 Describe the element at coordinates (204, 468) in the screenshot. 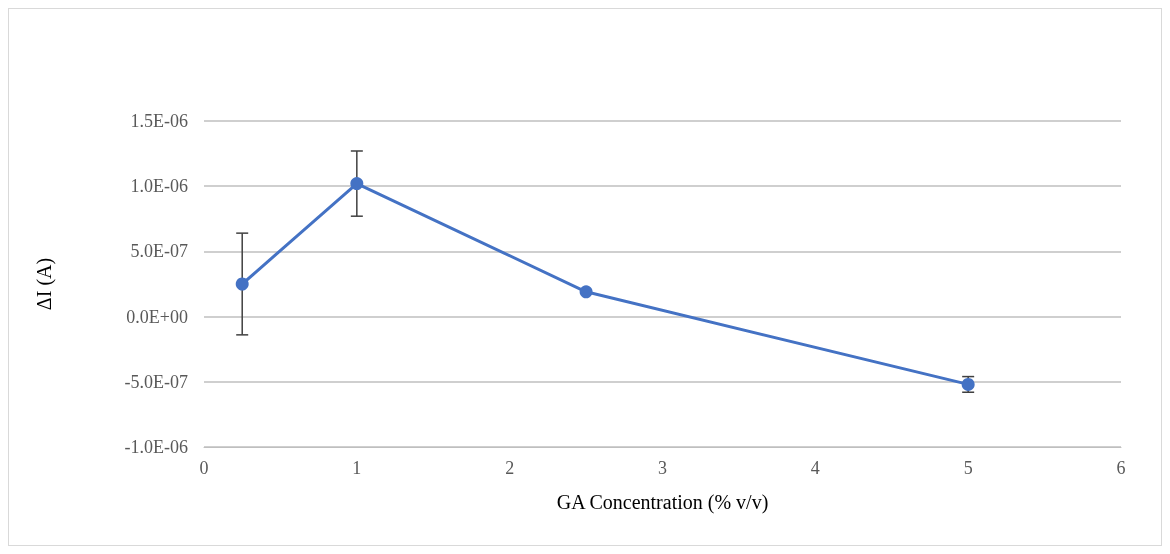

I see `x-tick-label: 0` at that location.